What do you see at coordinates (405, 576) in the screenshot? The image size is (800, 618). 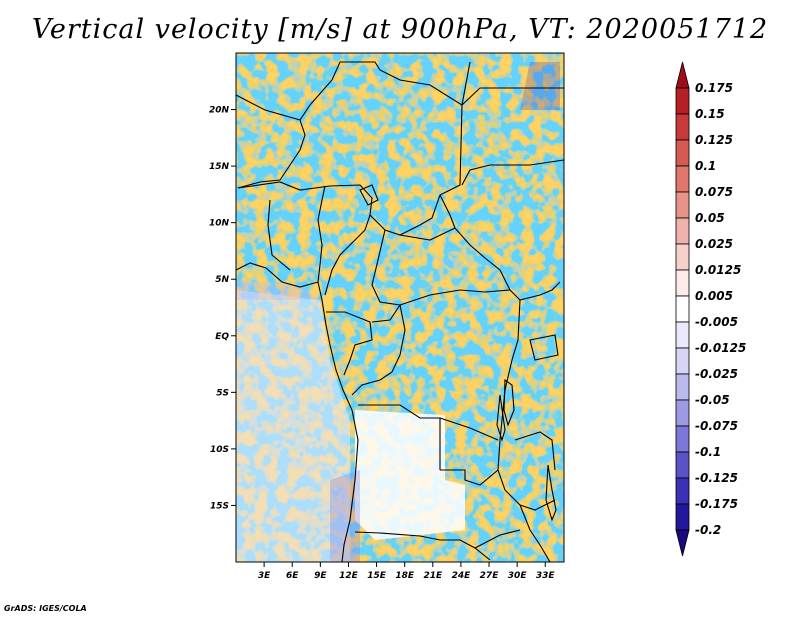 I see `lon-tick-label: 18E` at bounding box center [405, 576].